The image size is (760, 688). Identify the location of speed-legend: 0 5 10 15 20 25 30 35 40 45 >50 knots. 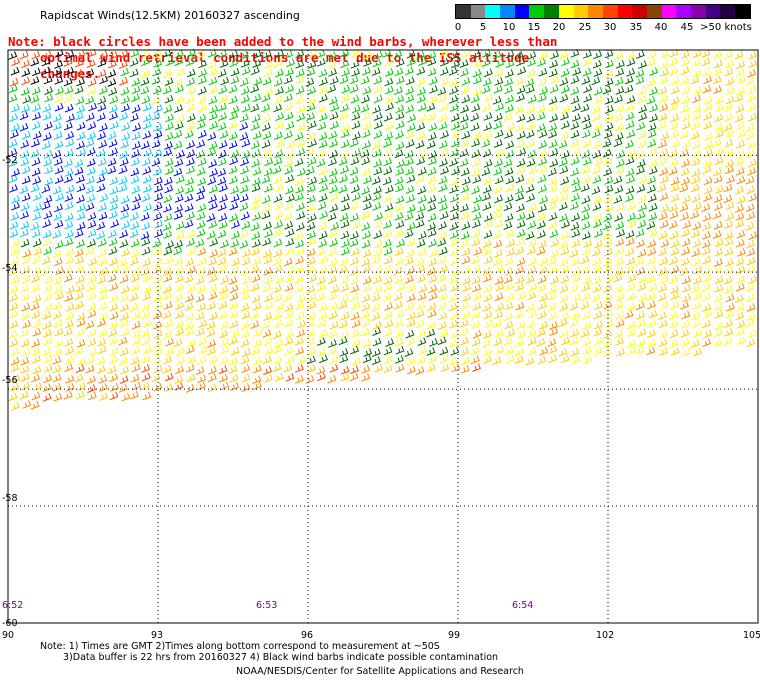
(605, 19).